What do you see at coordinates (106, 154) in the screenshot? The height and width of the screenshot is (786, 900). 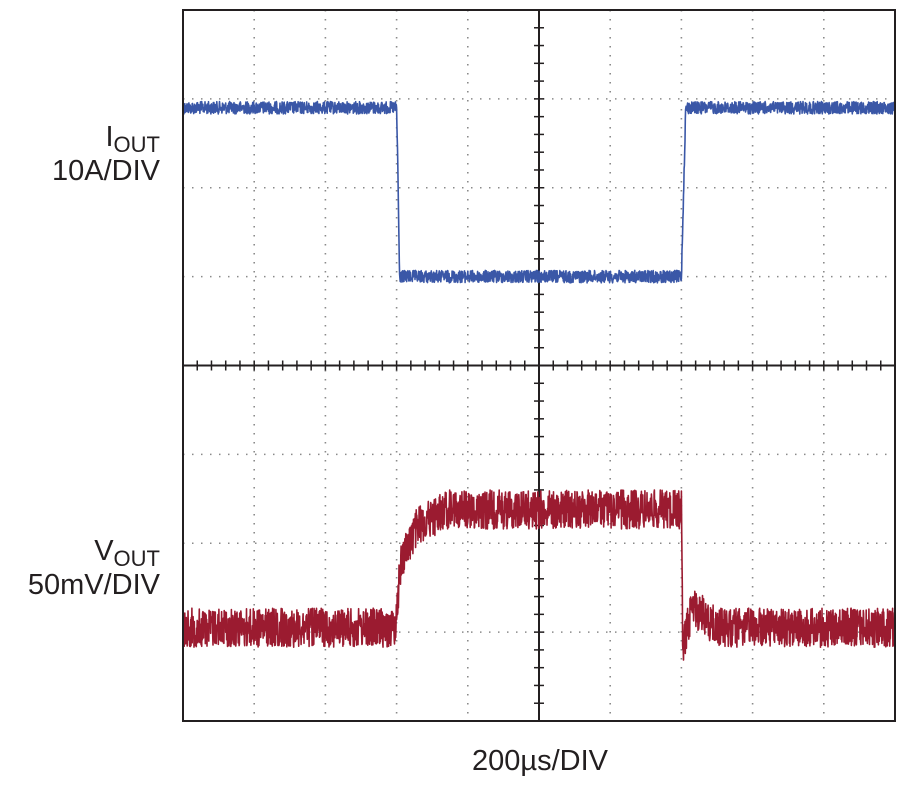 I see `iout-label: IOUT 10A/DIV` at bounding box center [106, 154].